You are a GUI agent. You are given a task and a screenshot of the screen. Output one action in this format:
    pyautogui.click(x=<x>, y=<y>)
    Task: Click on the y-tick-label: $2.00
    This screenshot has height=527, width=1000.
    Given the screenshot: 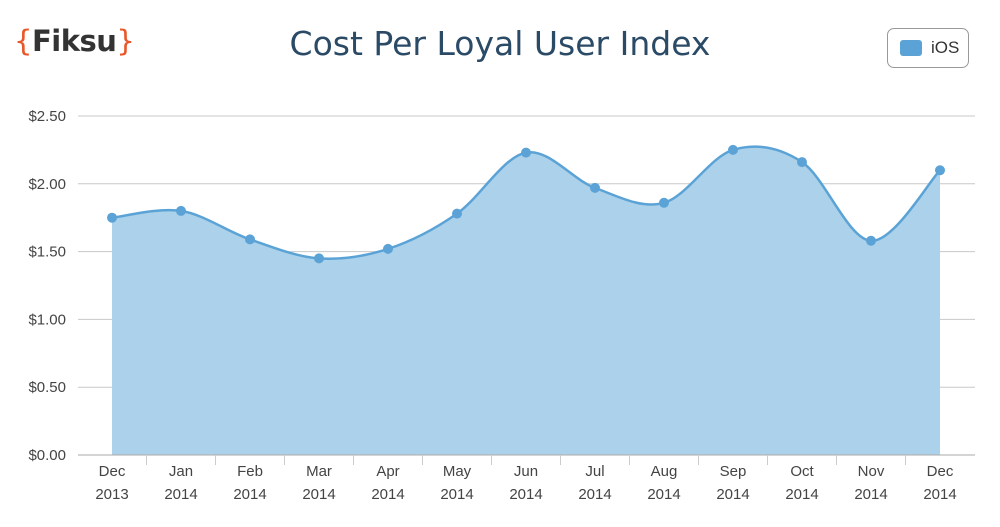 What is the action you would take?
    pyautogui.click(x=47, y=184)
    